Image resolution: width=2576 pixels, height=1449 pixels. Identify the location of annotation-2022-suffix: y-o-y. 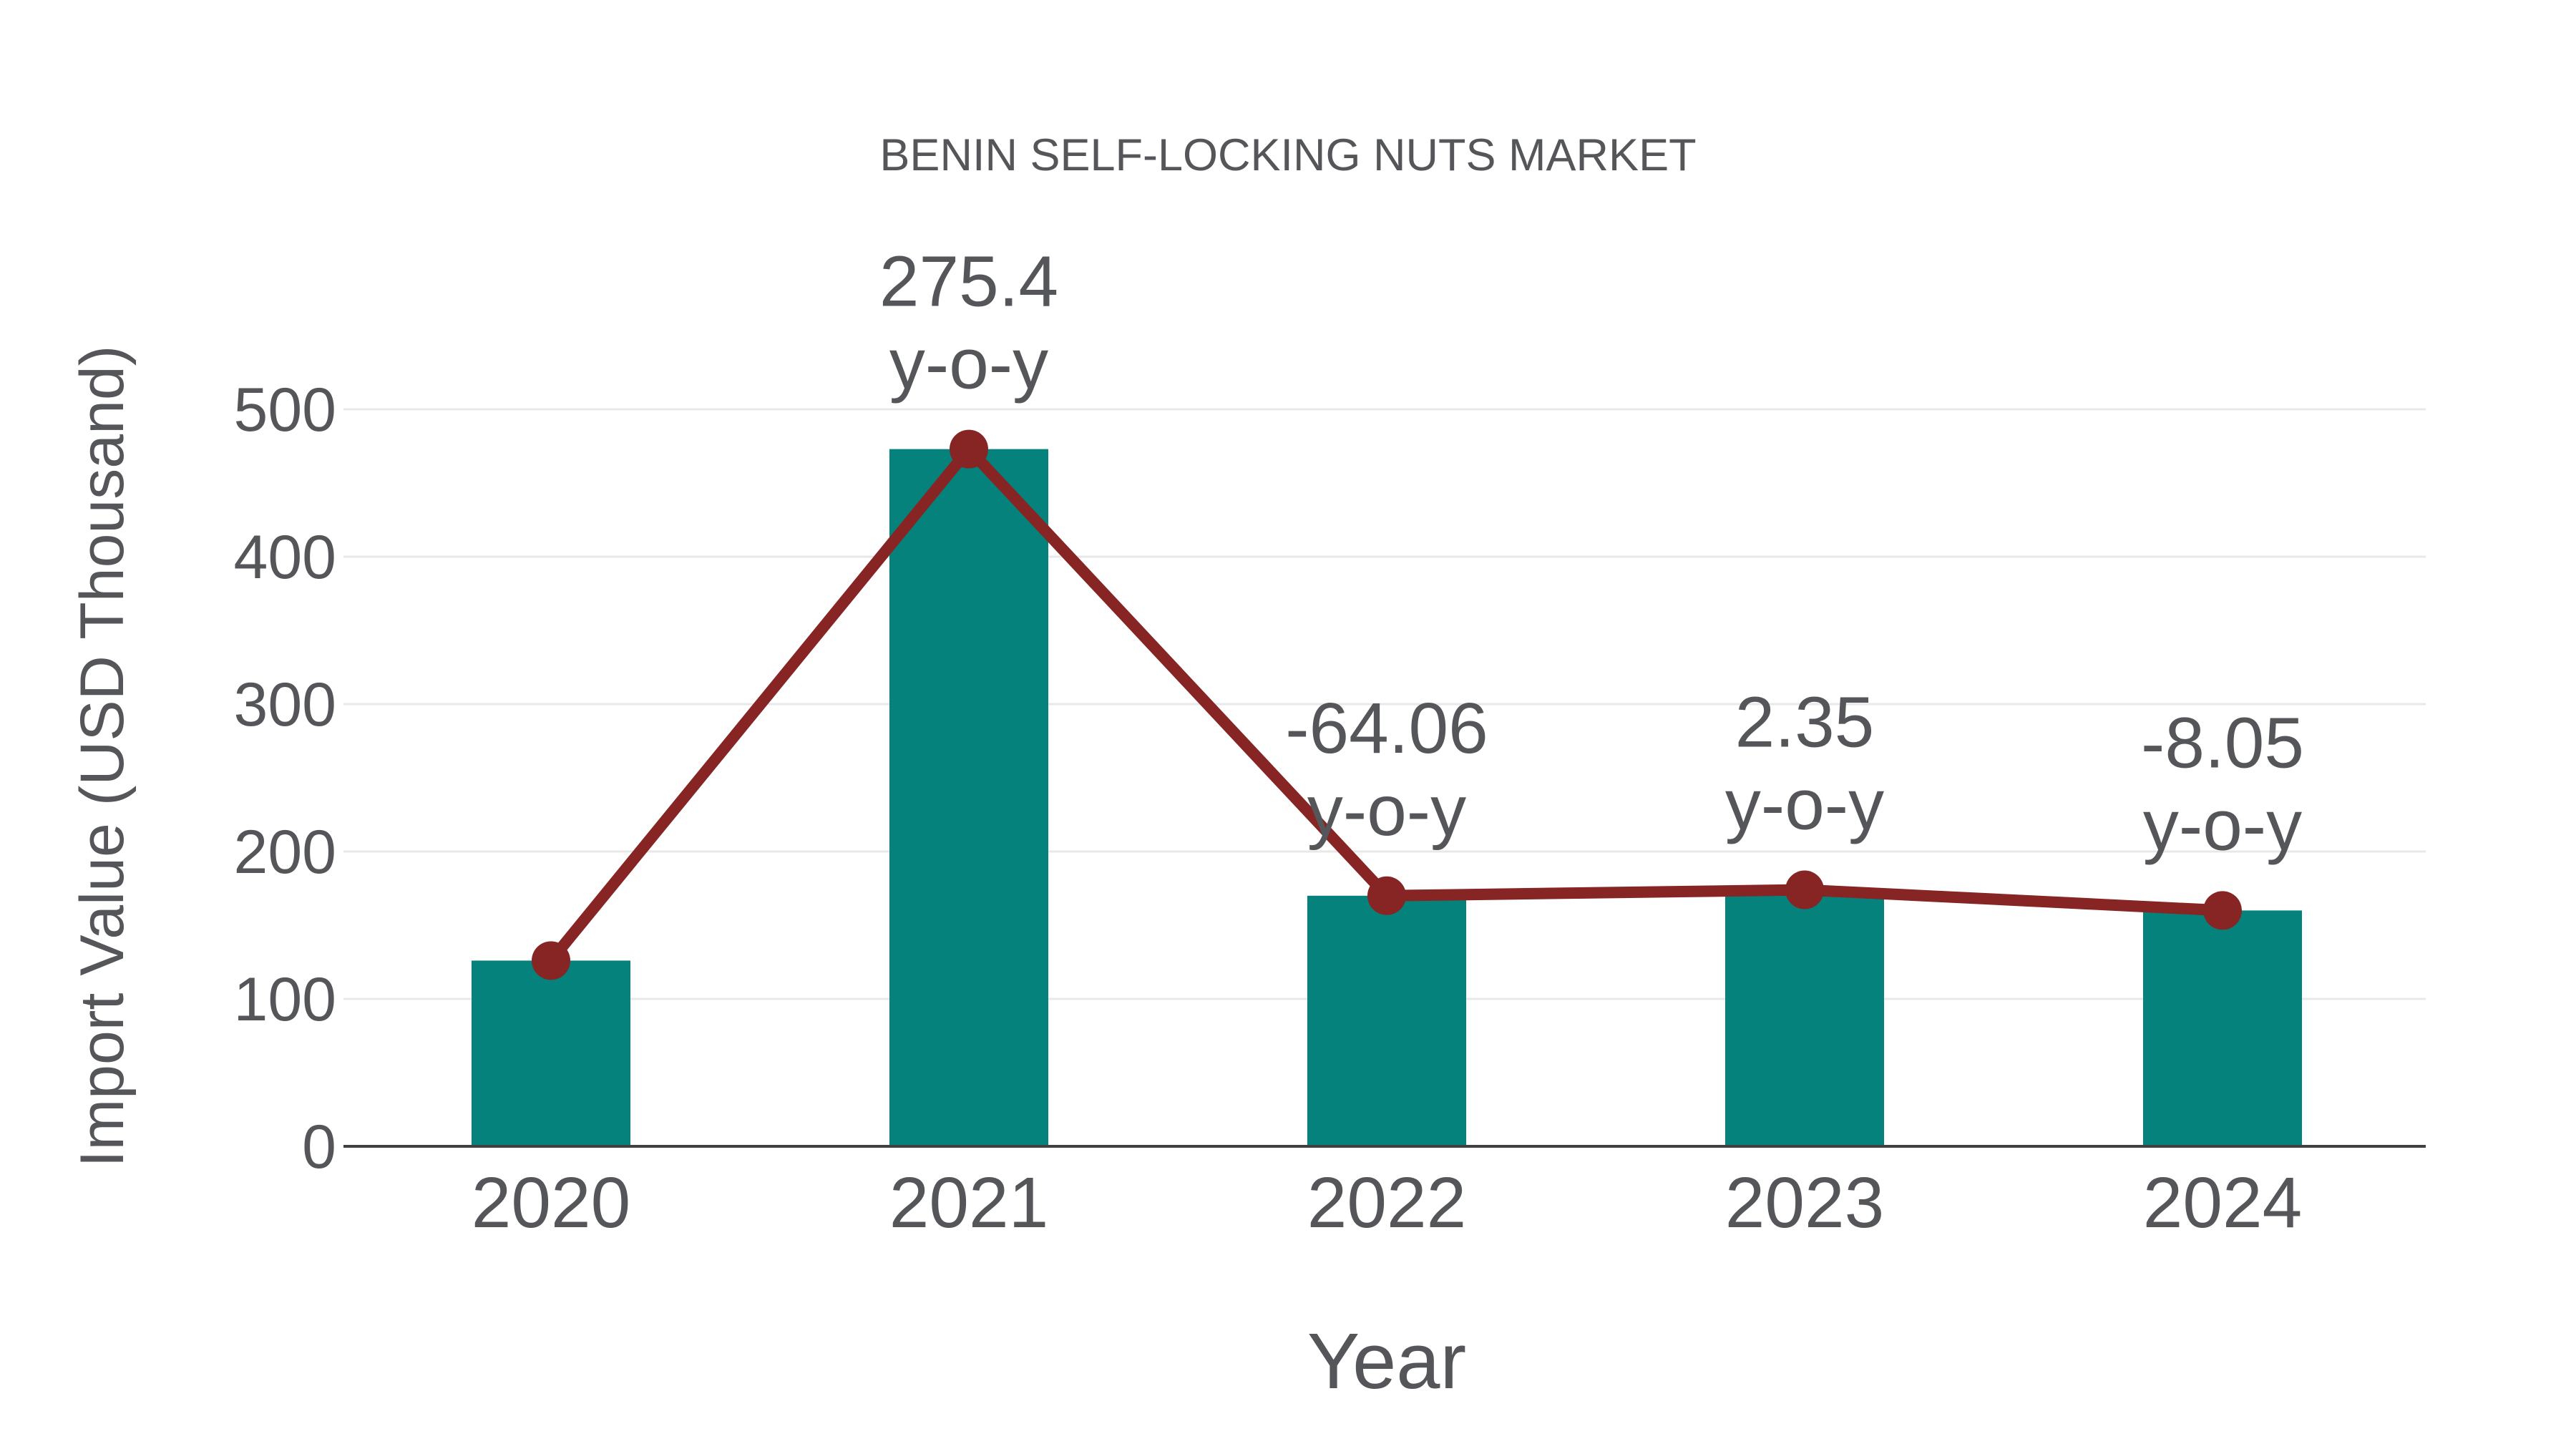
(1386, 811).